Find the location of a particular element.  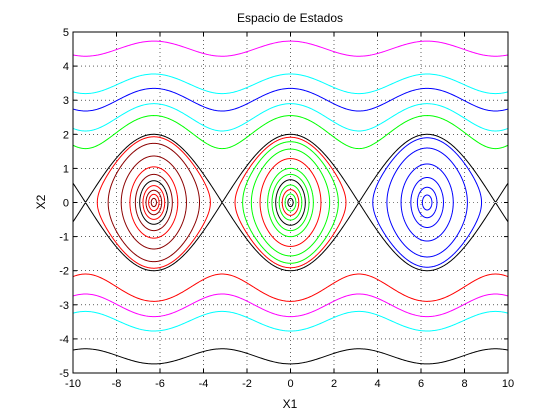

x-tick-label: 6 is located at coordinates (421, 384).